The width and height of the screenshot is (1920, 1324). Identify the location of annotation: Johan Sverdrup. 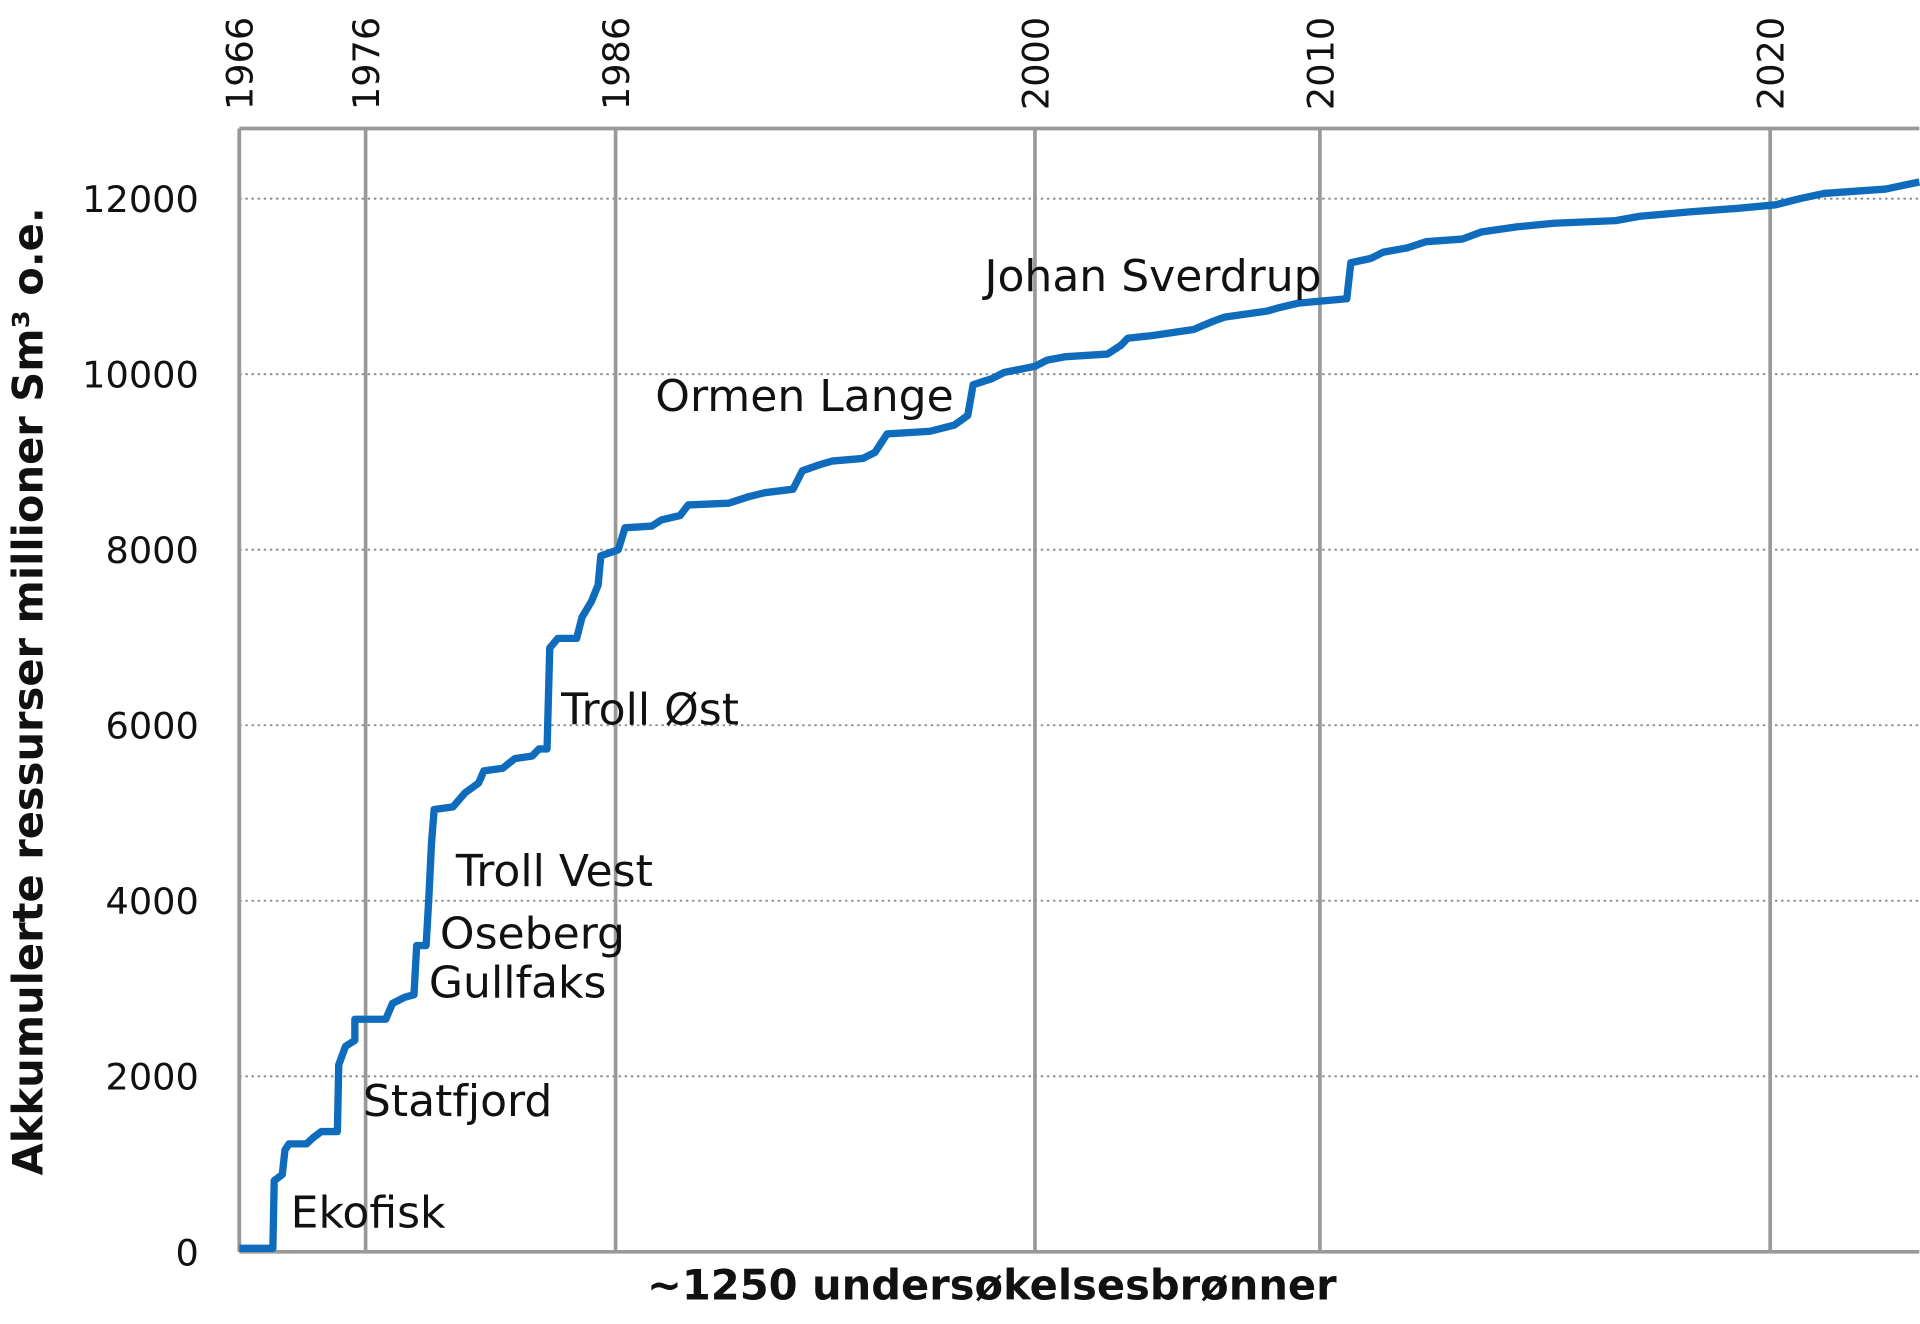
(1151, 276).